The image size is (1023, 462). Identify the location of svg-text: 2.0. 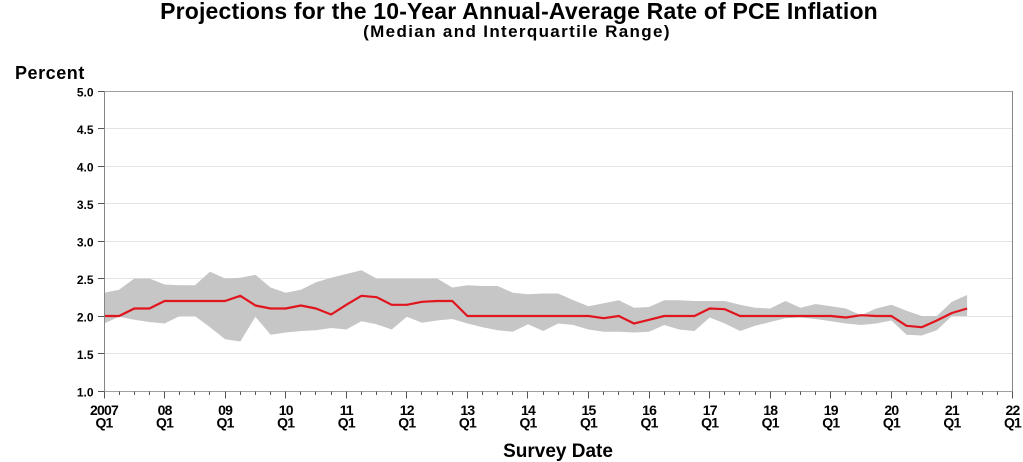
(85, 317).